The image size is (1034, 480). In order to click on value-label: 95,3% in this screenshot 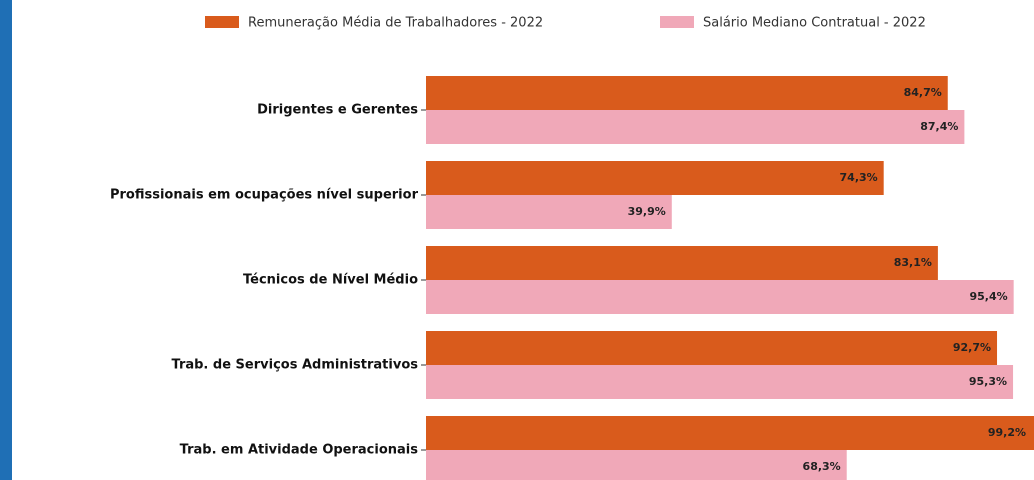, I will do `click(988, 381)`.